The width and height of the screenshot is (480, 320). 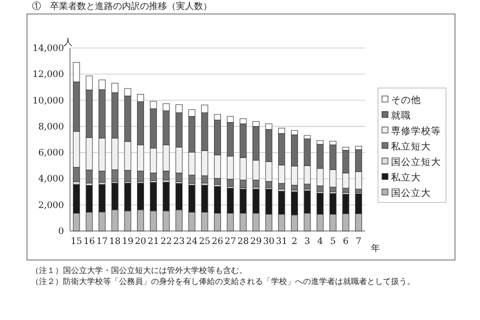 I want to click on x-tick-label: 26, so click(x=218, y=242).